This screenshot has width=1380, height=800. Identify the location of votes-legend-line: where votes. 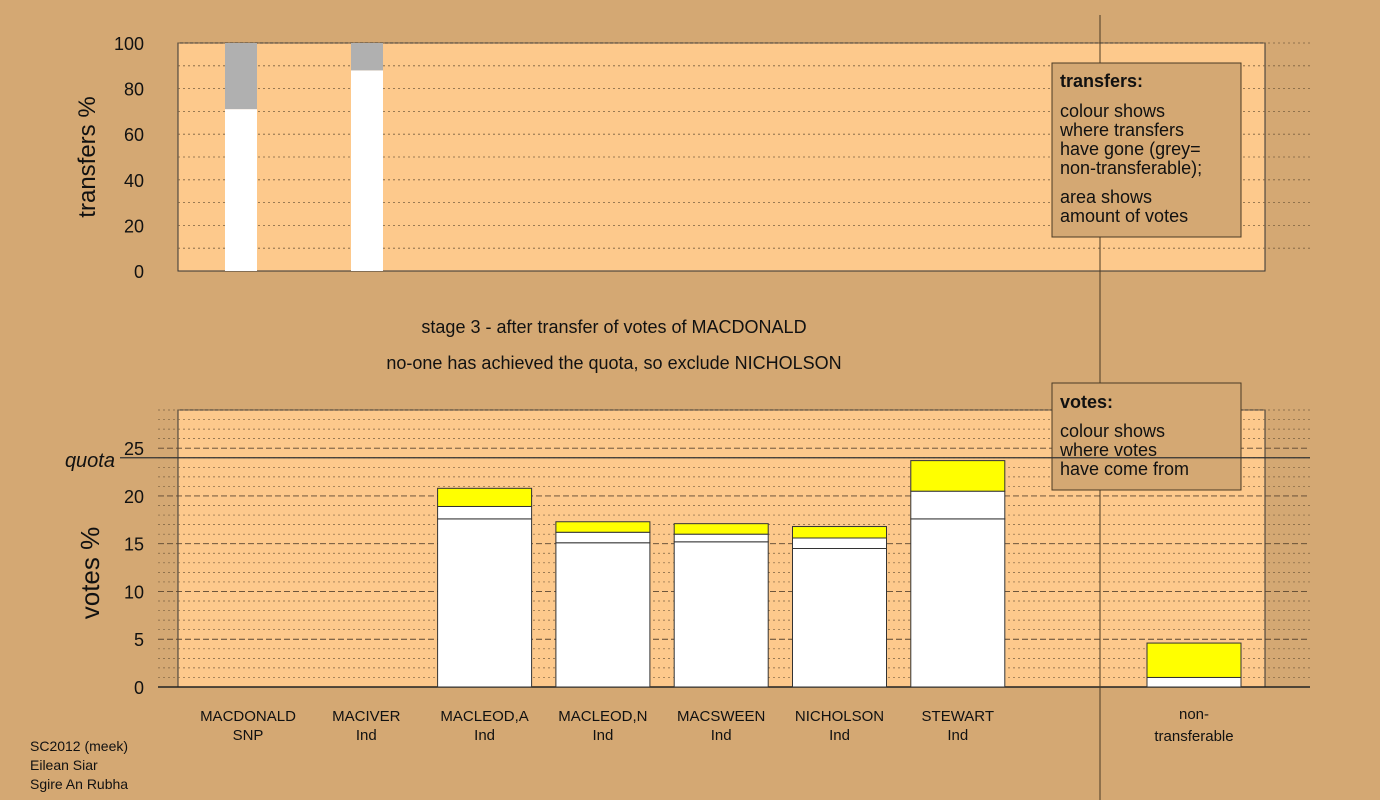
(1108, 450).